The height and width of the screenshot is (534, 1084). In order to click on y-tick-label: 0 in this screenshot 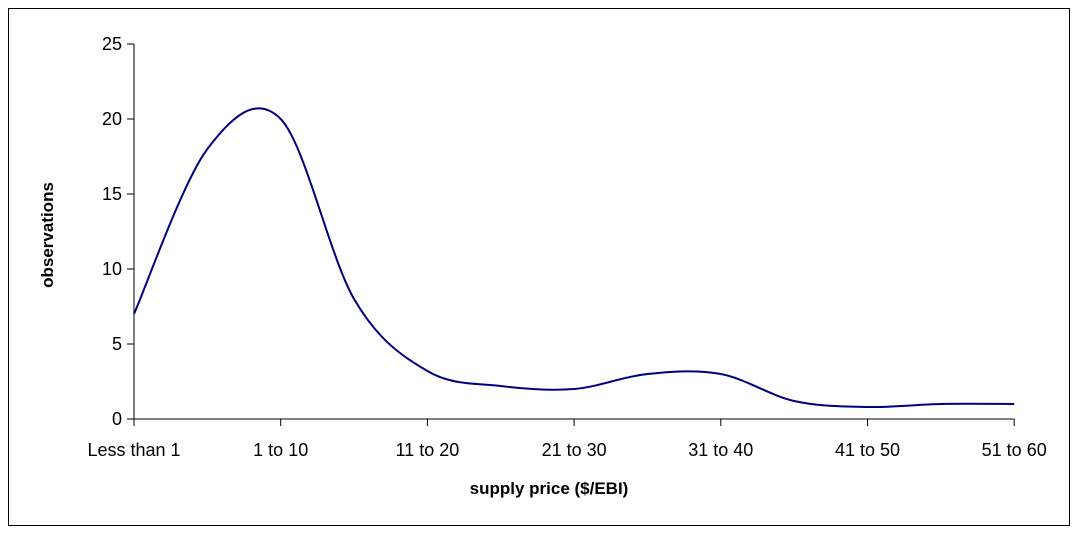, I will do `click(117, 419)`.